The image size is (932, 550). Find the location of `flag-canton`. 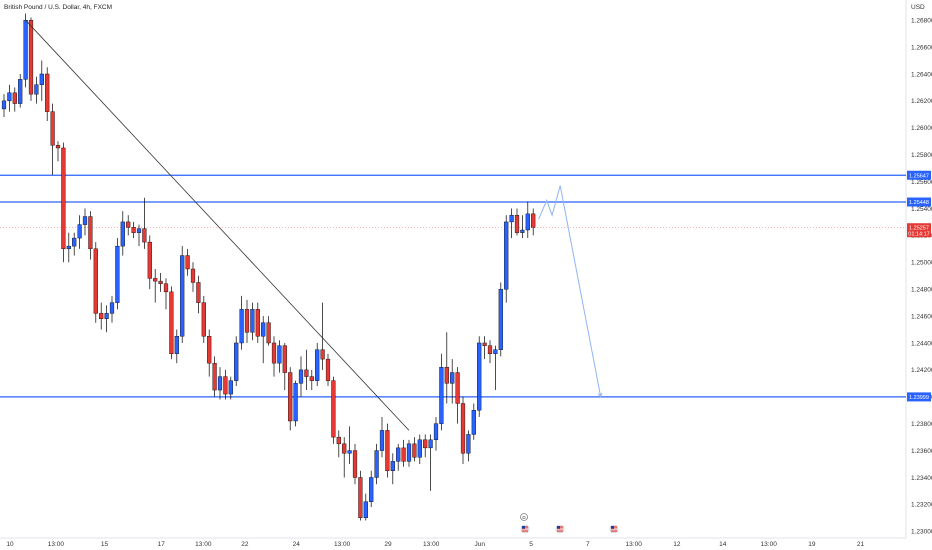

flag-canton is located at coordinates (558, 527).